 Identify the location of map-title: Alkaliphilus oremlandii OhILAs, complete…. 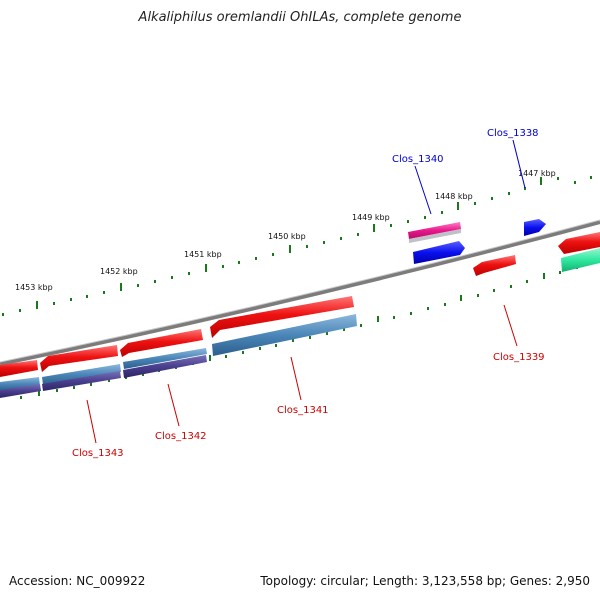
(300, 17).